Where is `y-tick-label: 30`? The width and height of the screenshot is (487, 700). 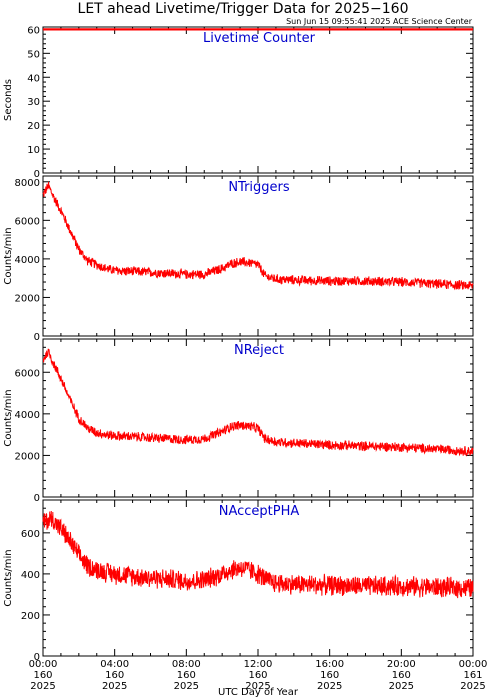
y-tick-label: 30 is located at coordinates (33, 102).